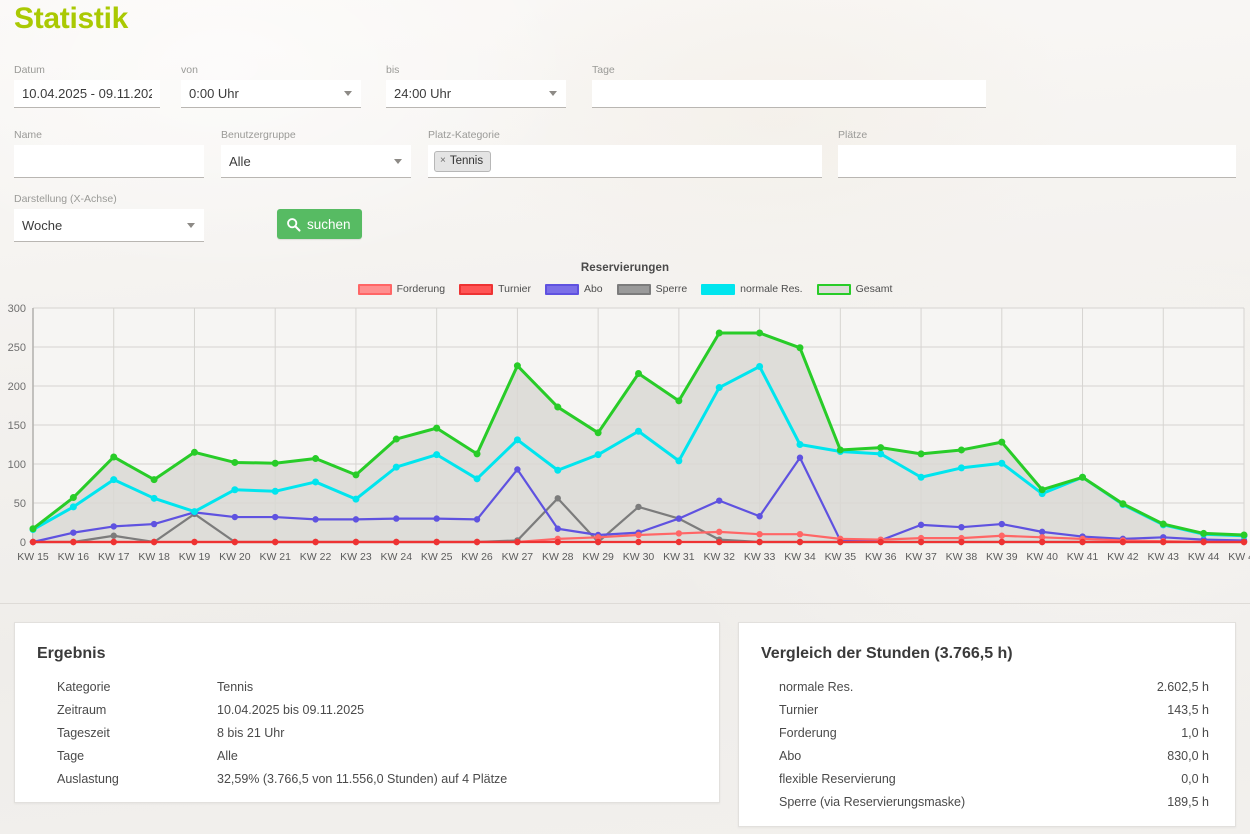 This screenshot has width=1250, height=834. What do you see at coordinates (17, 309) in the screenshot?
I see `y-axis-tick: 300` at bounding box center [17, 309].